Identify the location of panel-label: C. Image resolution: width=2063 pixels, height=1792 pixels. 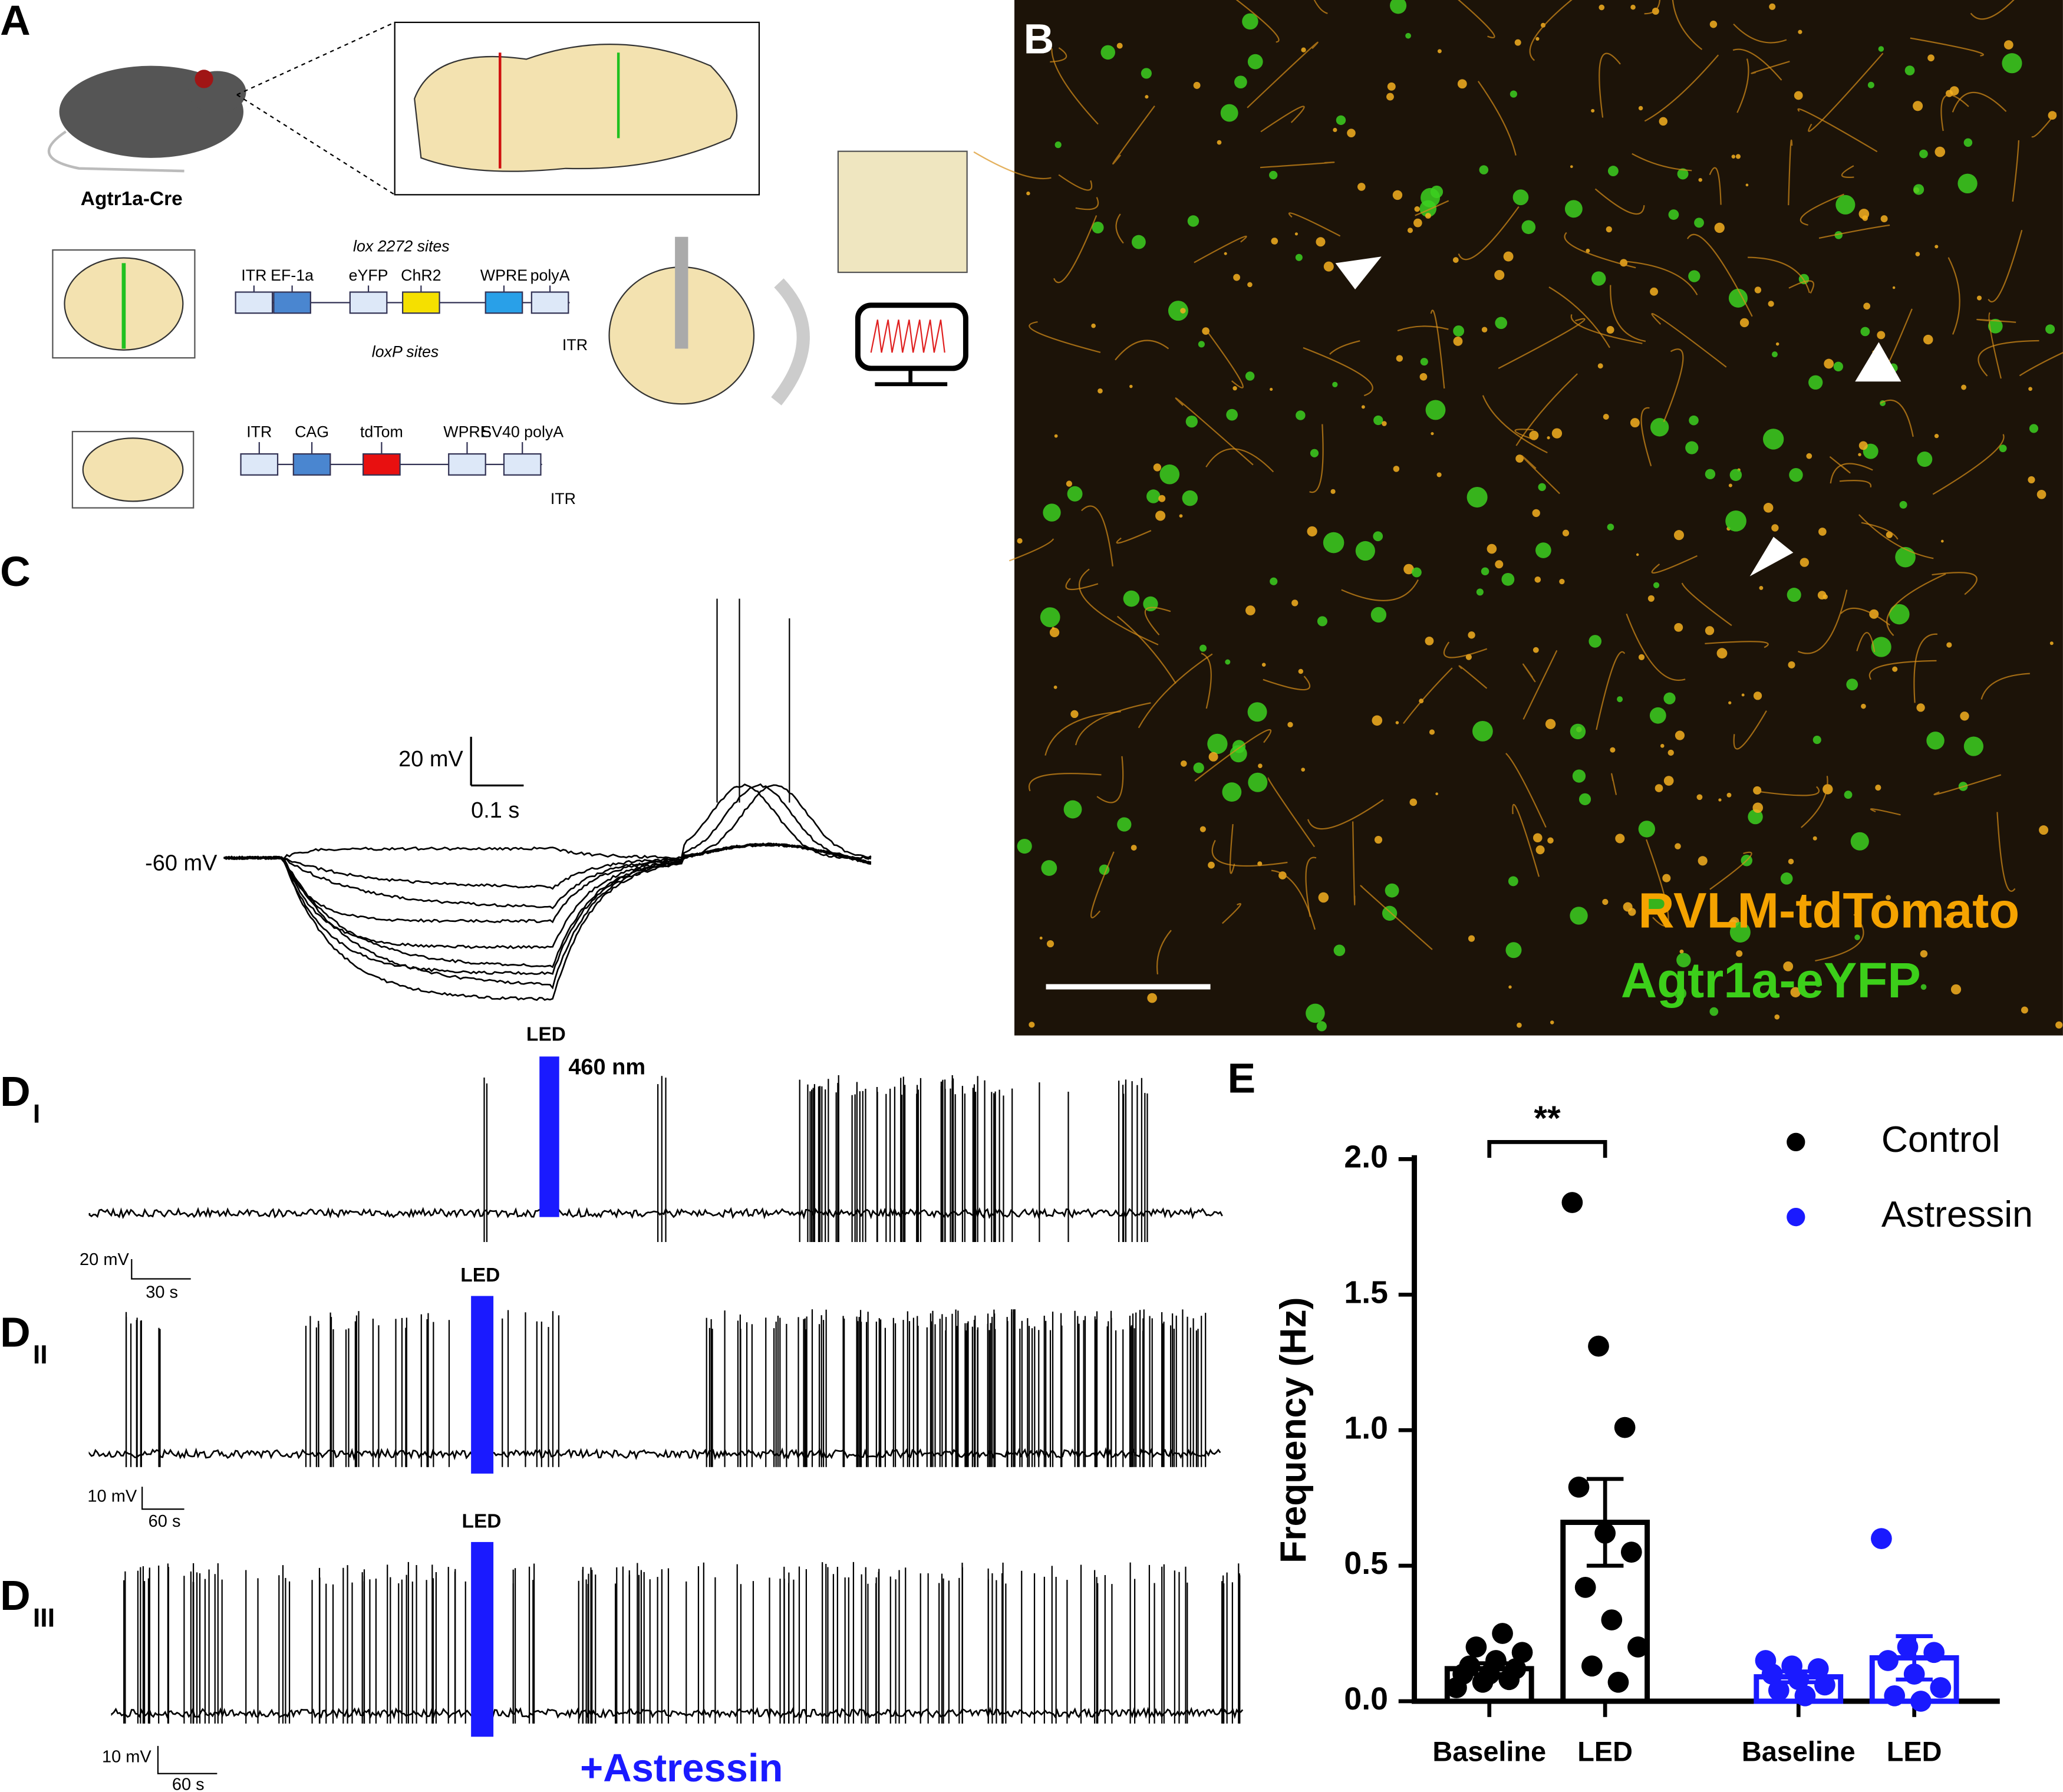
(15, 571).